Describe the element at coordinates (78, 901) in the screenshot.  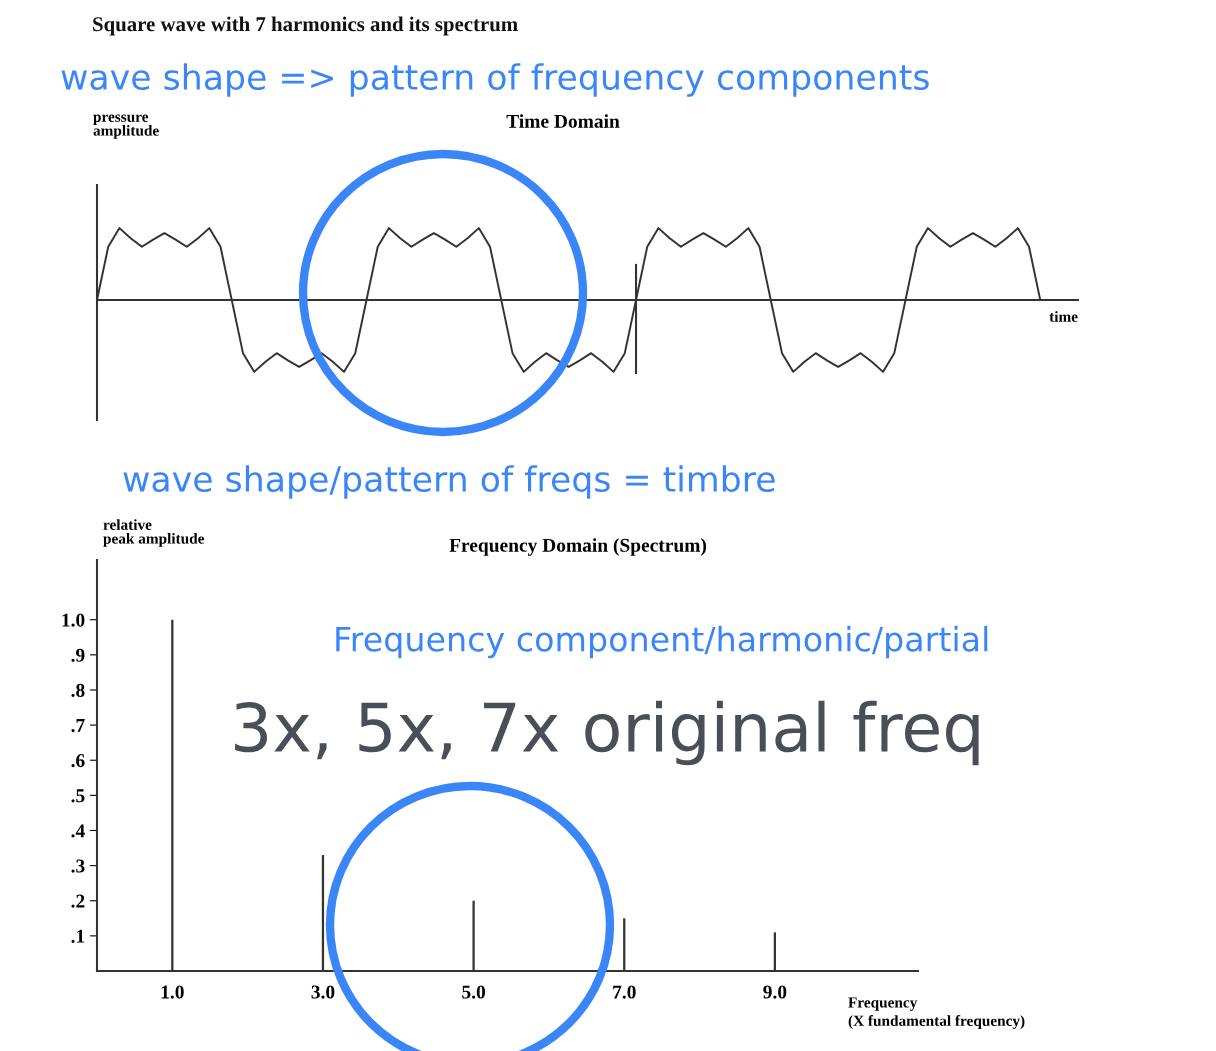
I see `y-tick-label: .2` at that location.